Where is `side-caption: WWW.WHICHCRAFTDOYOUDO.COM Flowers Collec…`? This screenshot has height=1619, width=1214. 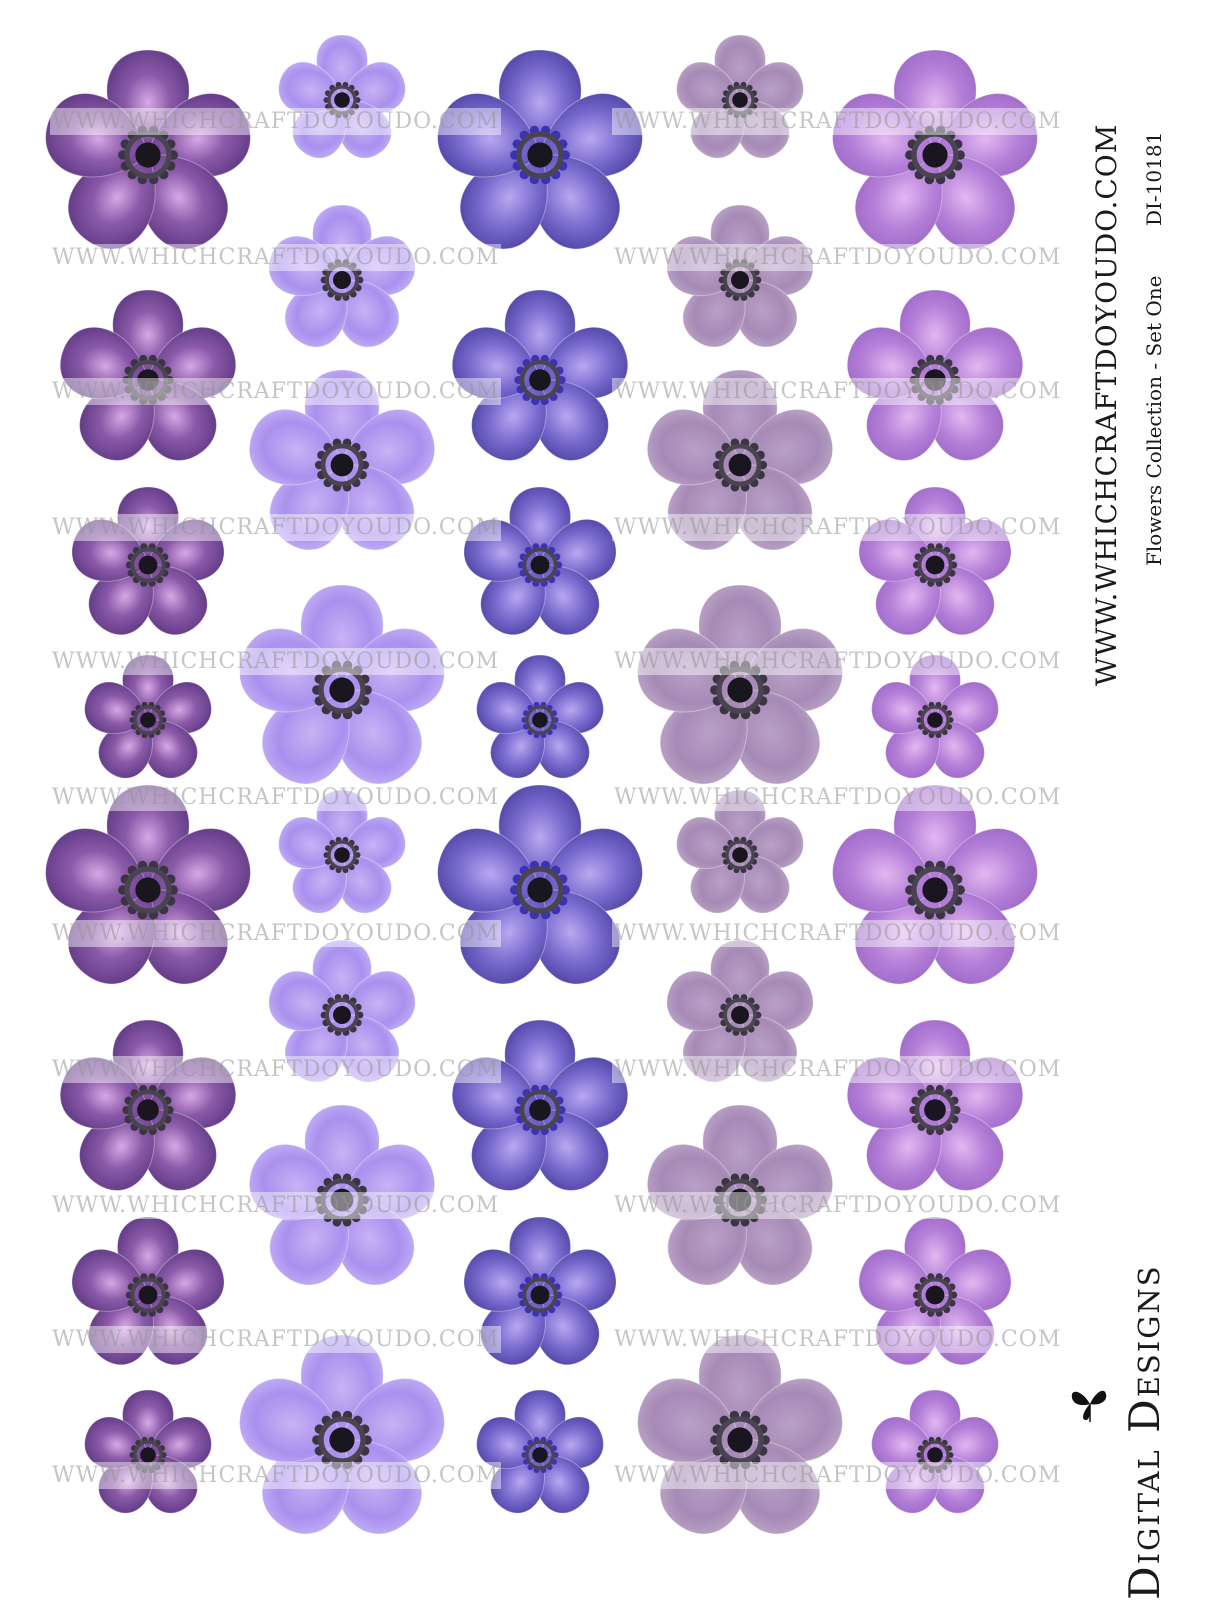 side-caption: WWW.WHICHCRAFTDOYOUDO.COM Flowers Collec… is located at coordinates (1128, 376).